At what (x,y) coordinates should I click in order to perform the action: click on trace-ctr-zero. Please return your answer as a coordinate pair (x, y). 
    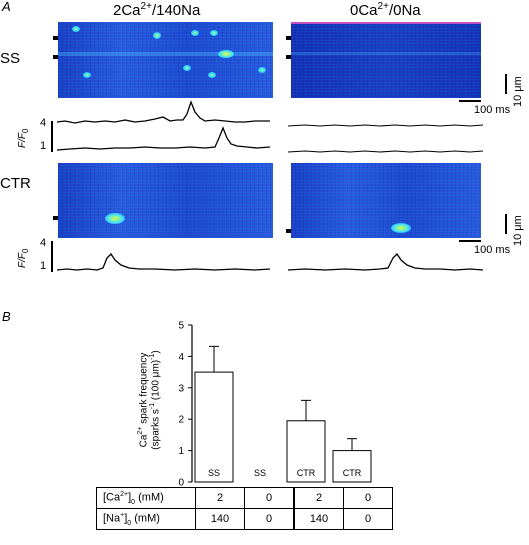
    Looking at the image, I should click on (385, 261).